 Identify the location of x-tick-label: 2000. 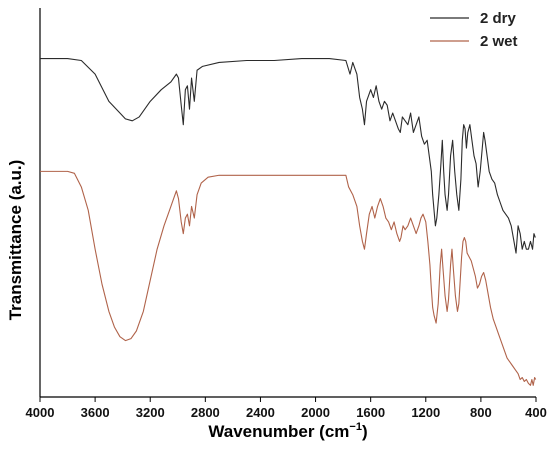
(315, 412).